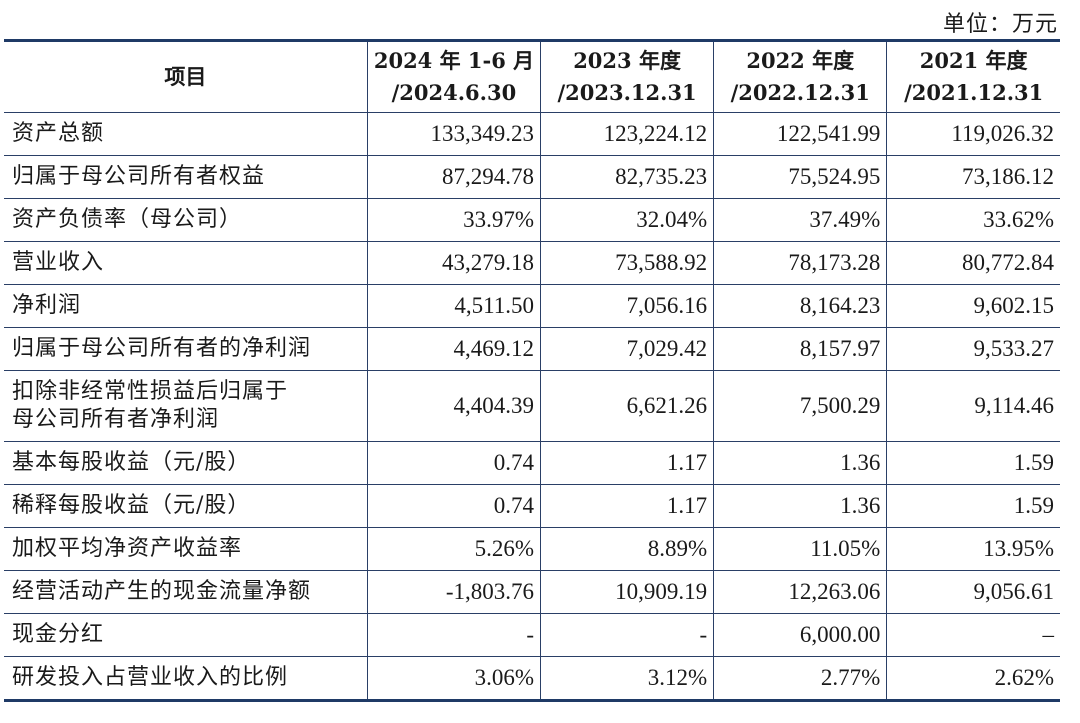 This screenshot has width=1080, height=723. What do you see at coordinates (186, 506) in the screenshot?
I see `row-label: 稀释每股收益（元/股）` at bounding box center [186, 506].